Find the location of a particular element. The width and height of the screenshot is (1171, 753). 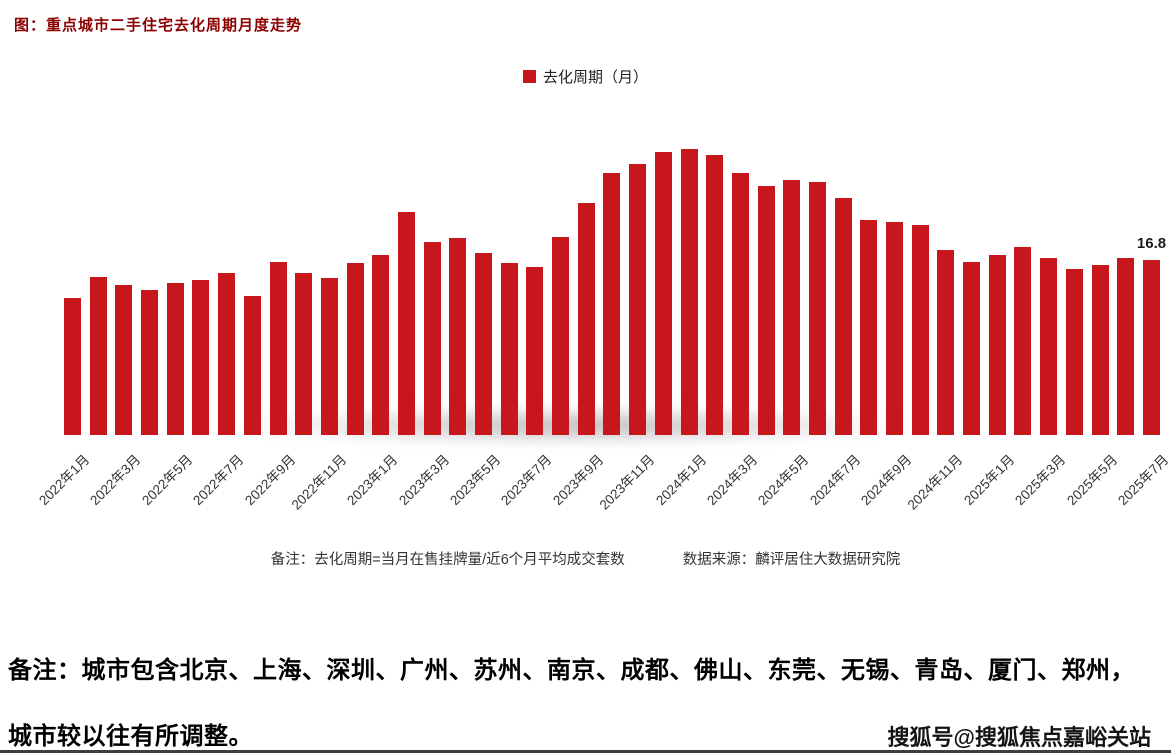

bar-2025年6月 is located at coordinates (1126, 346).